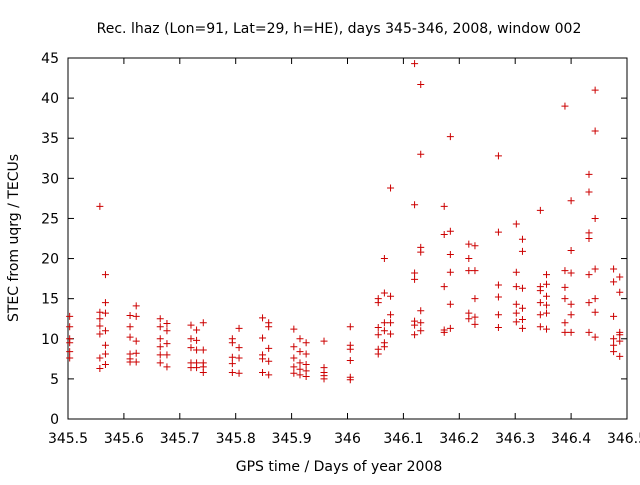 This screenshot has height=485, width=640. I want to click on y-tick-label: 20, so click(50, 260).